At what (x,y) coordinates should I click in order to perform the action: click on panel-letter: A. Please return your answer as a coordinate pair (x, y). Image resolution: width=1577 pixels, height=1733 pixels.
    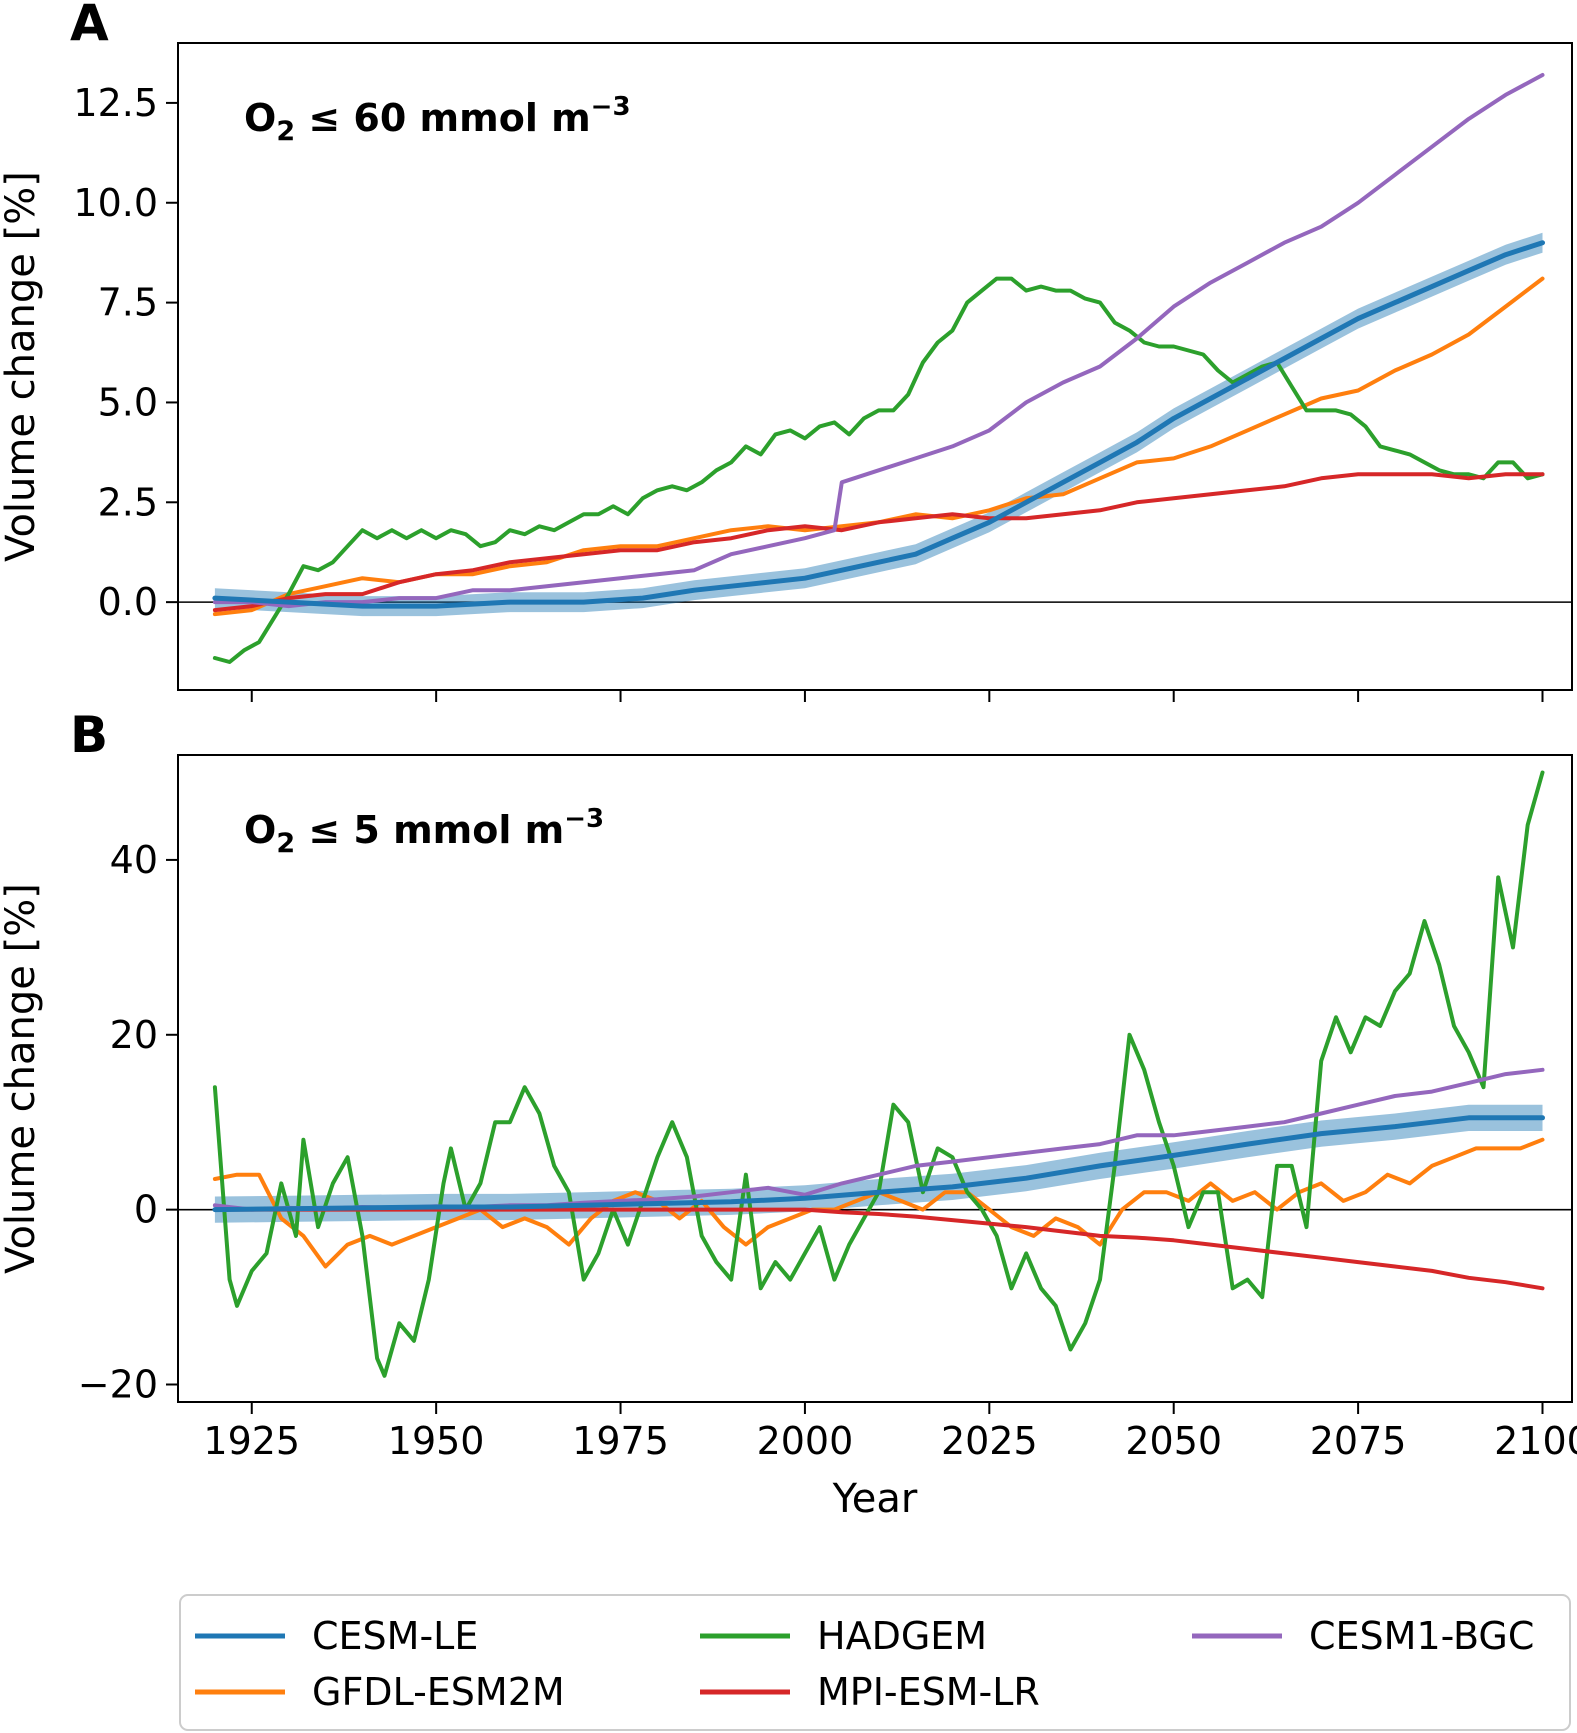
    Looking at the image, I should click on (89, 26).